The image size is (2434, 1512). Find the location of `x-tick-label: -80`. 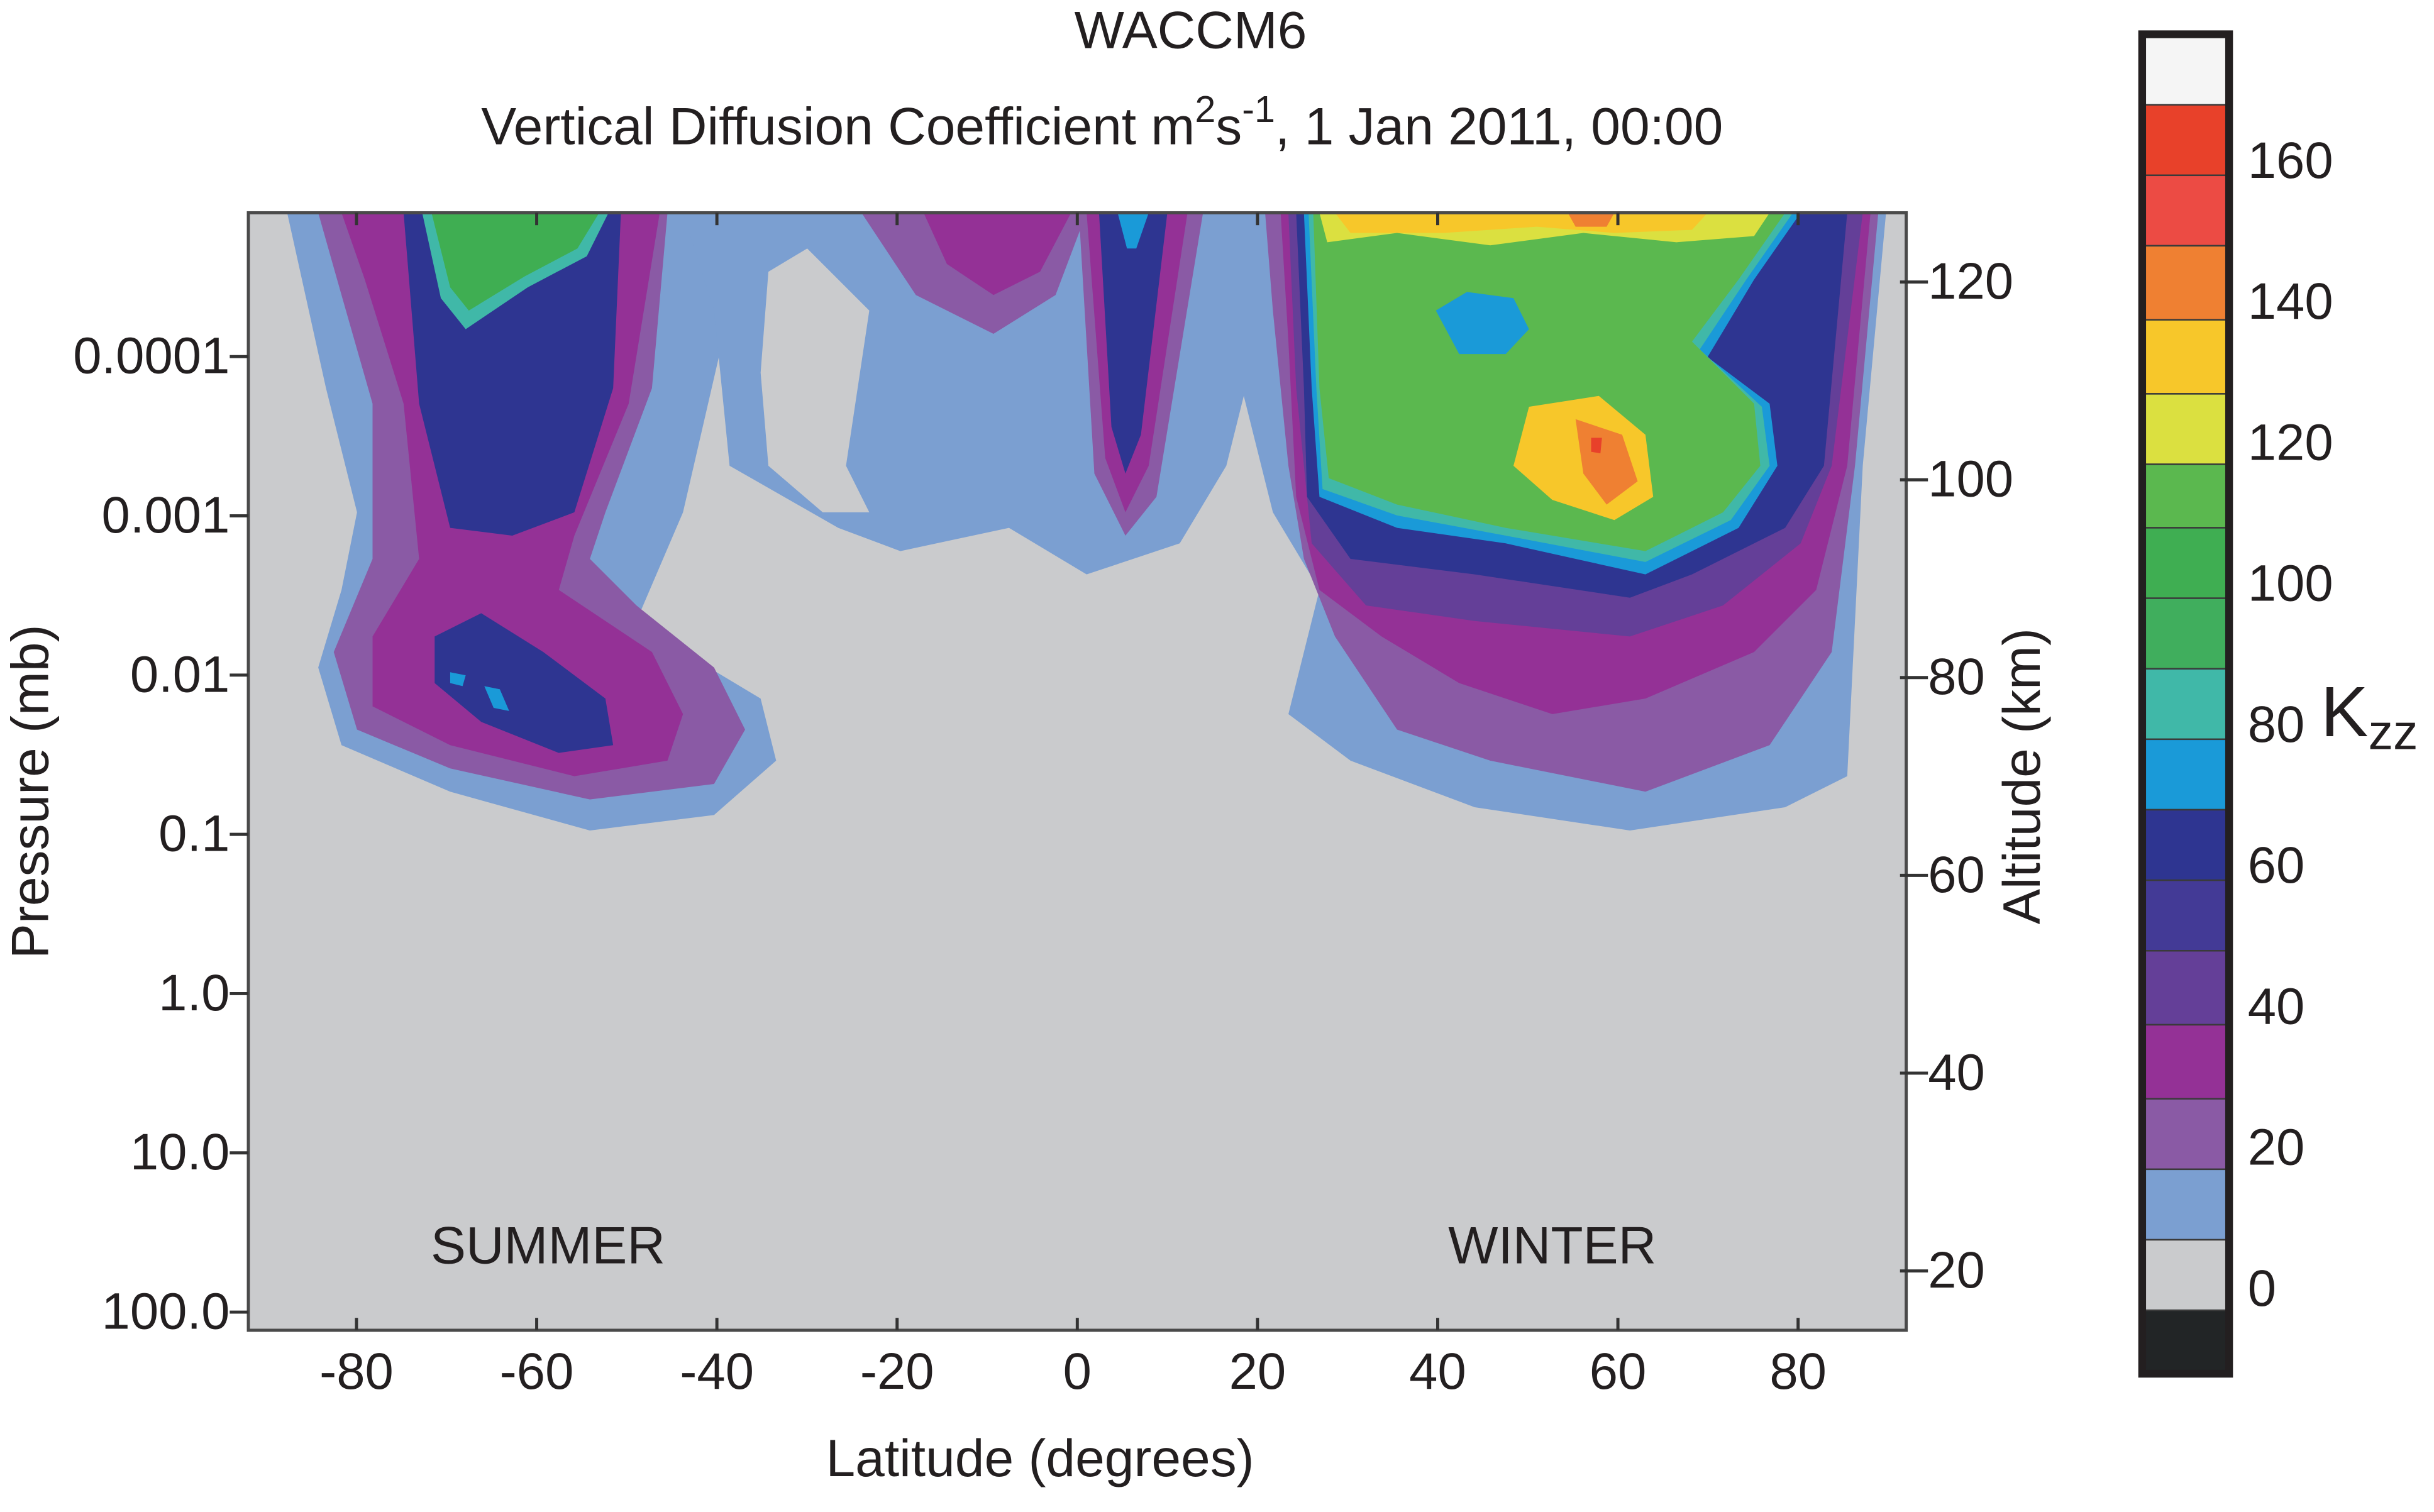

x-tick-label: -80 is located at coordinates (356, 1372).